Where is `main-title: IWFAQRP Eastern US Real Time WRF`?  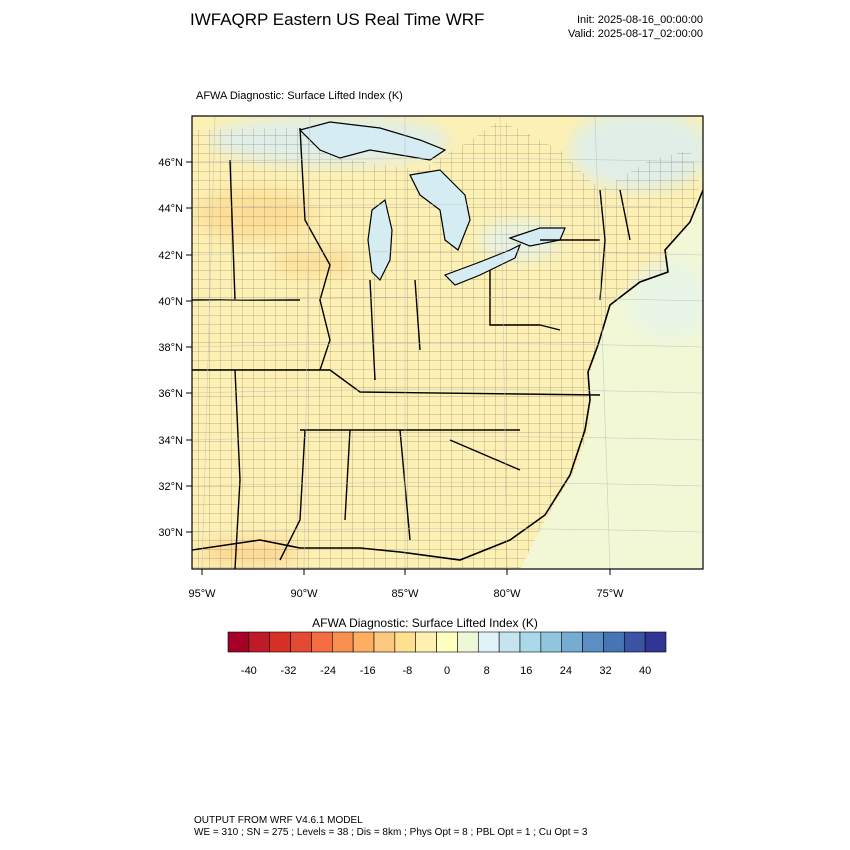 main-title: IWFAQRP Eastern US Real Time WRF is located at coordinates (337, 19).